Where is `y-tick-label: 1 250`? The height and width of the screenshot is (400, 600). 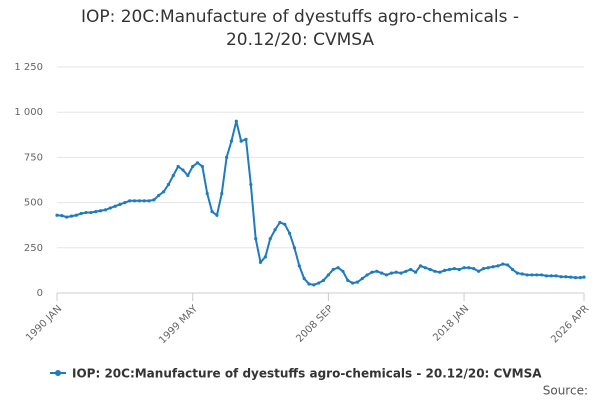
y-tick-label: 1 250 is located at coordinates (28, 67).